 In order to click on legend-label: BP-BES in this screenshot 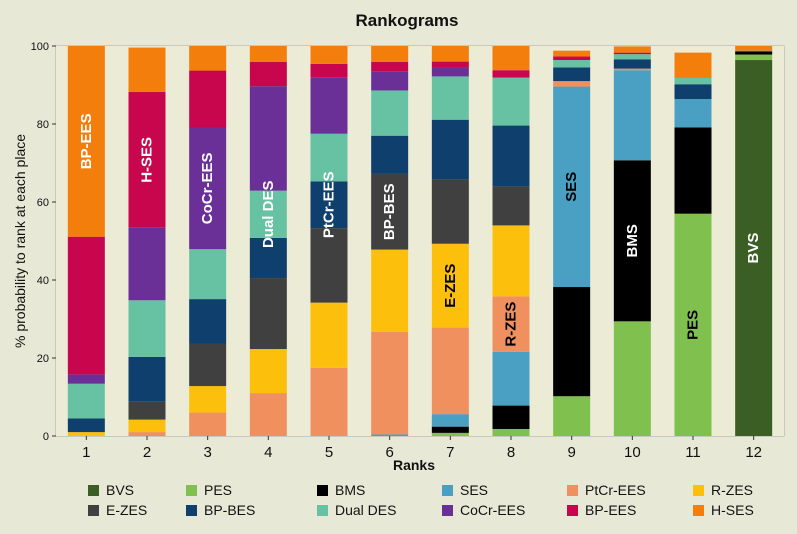, I will do `click(229, 510)`.